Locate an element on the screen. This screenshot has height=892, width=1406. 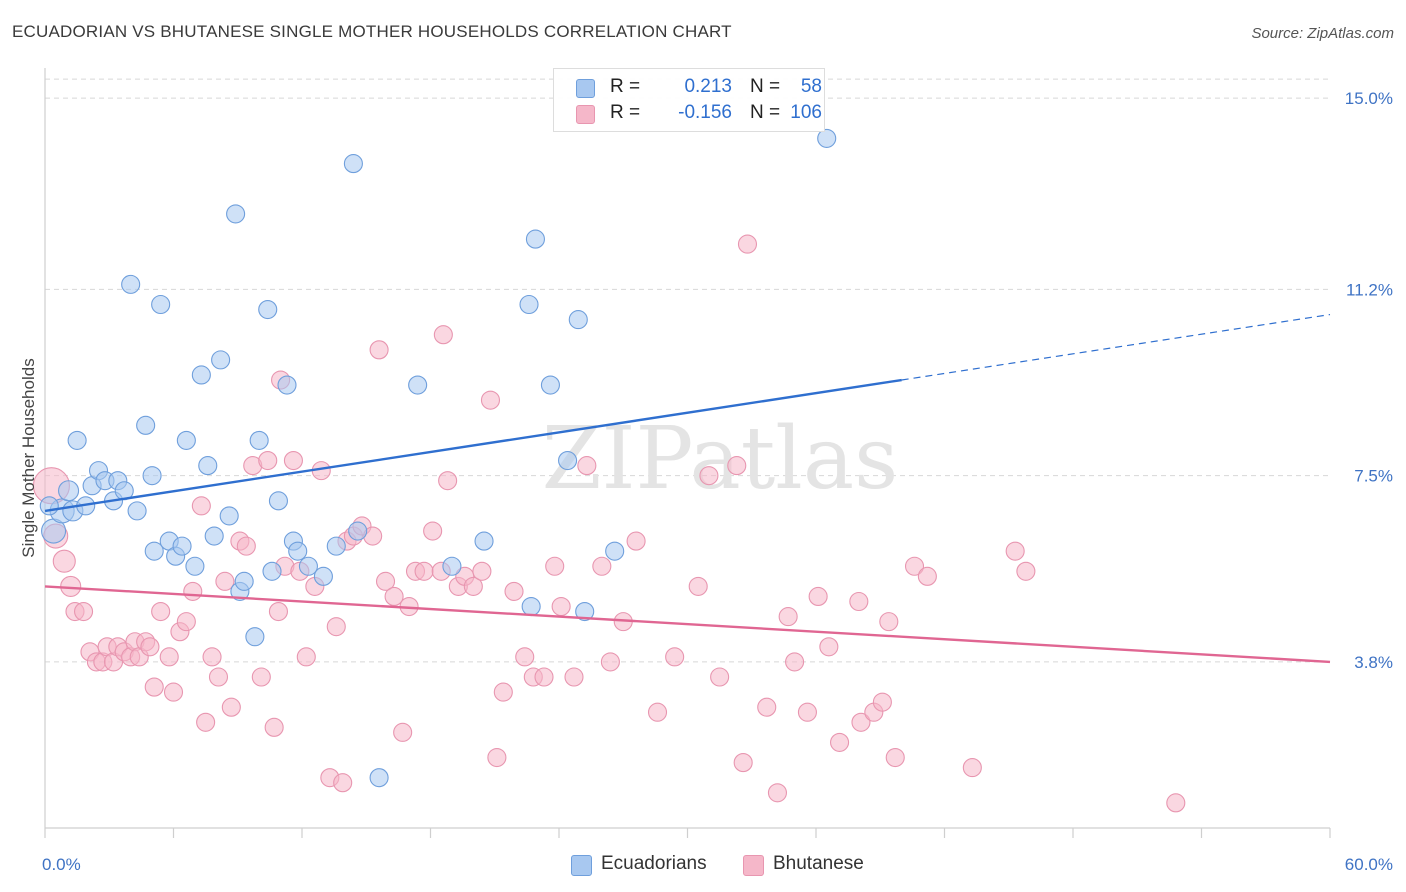
n-value: 106 is located at coordinates (806, 112).